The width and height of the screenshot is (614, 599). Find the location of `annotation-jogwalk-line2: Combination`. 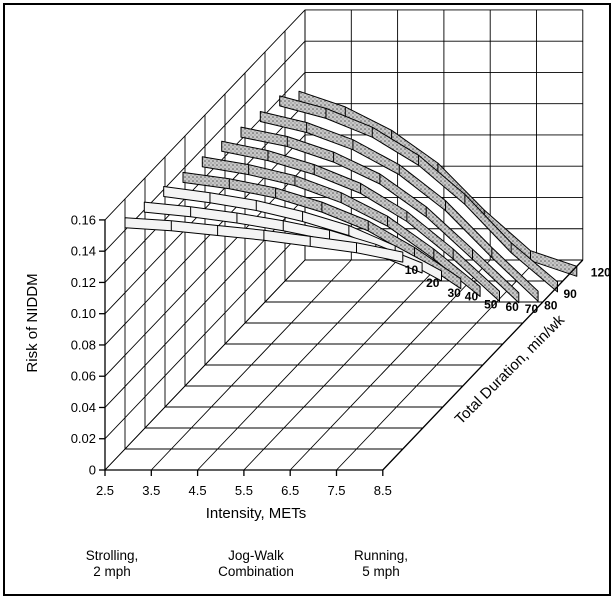

annotation-jogwalk-line2: Combination is located at coordinates (256, 571).